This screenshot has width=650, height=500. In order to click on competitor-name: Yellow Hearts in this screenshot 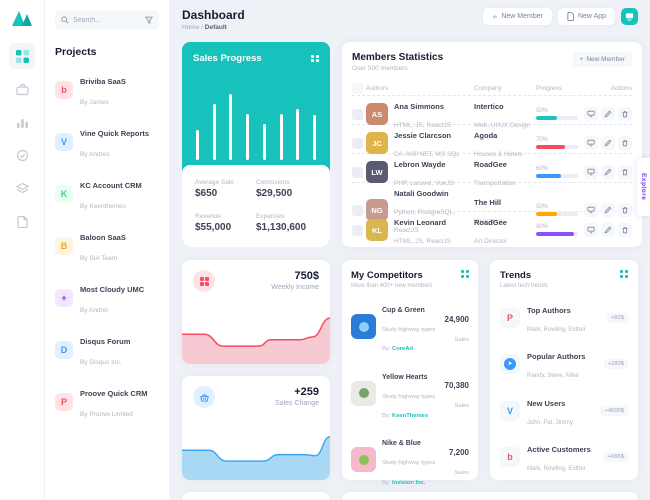, I will do `click(405, 377)`.